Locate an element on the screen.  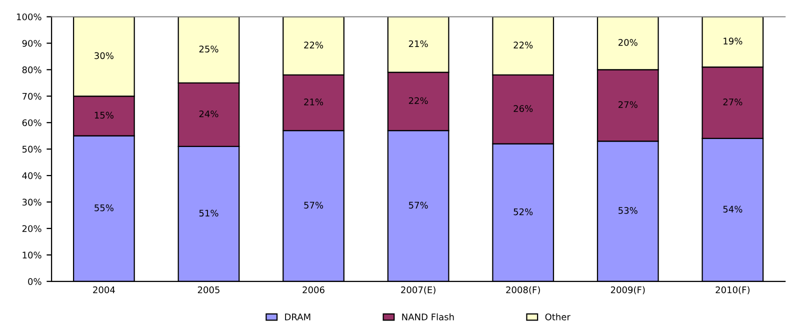
x-tick-label: 2005 is located at coordinates (209, 290).